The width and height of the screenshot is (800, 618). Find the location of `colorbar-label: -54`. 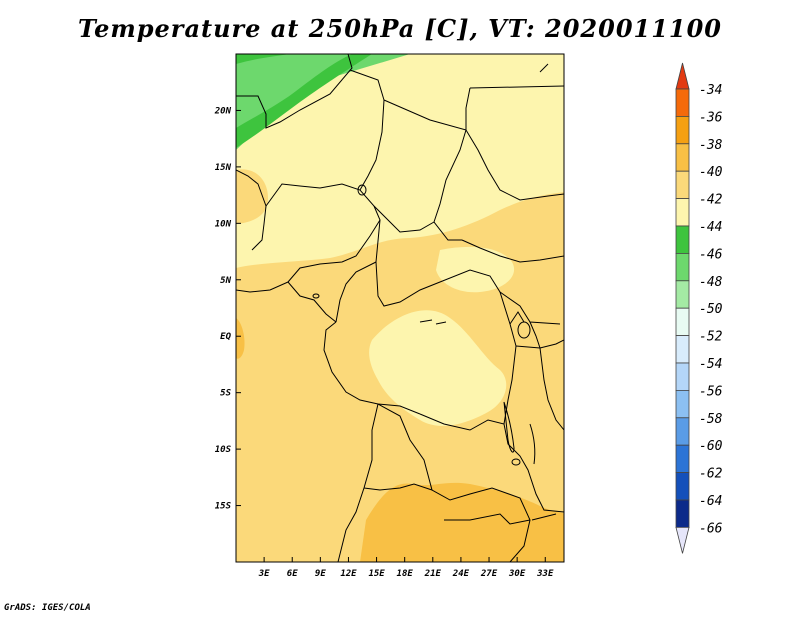

colorbar-label: -54 is located at coordinates (710, 364).